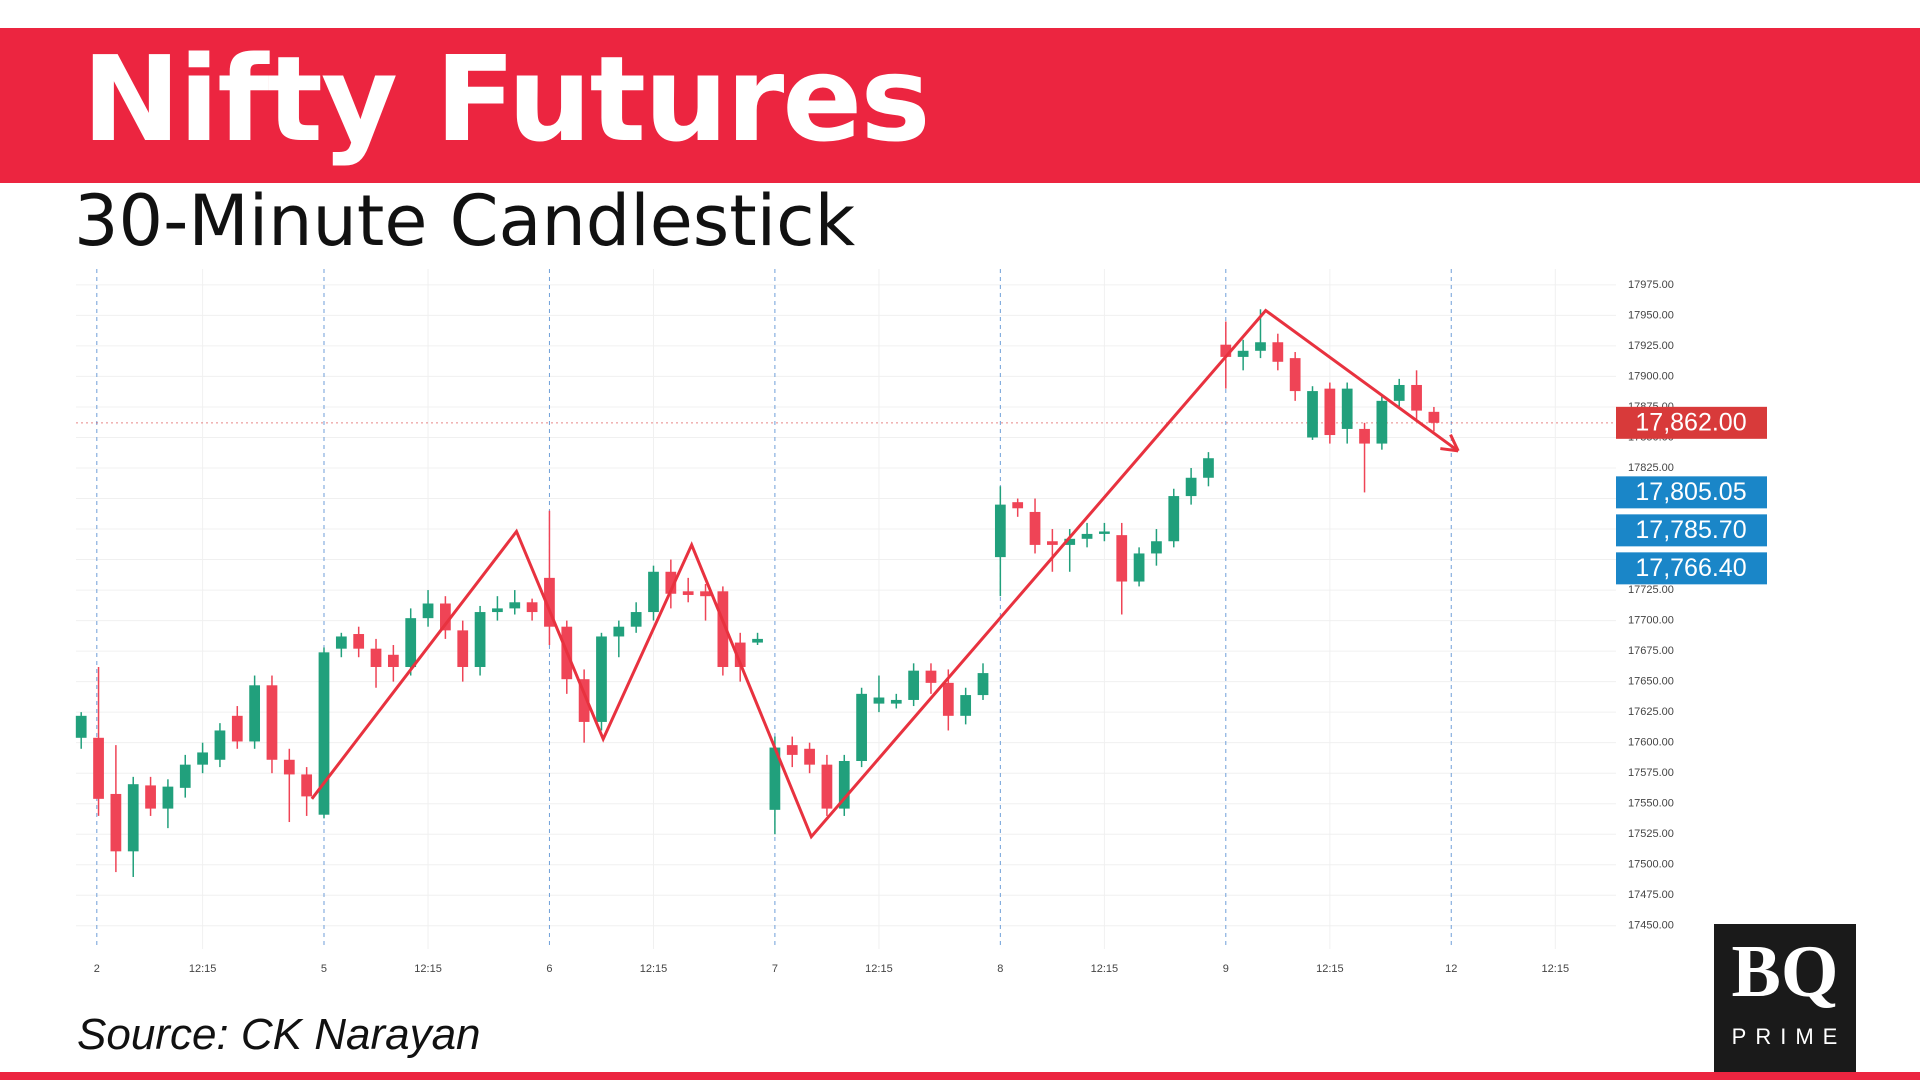 This screenshot has width=1920, height=1080. What do you see at coordinates (1789, 1036) in the screenshot?
I see `logo-subtext: PRIME` at bounding box center [1789, 1036].